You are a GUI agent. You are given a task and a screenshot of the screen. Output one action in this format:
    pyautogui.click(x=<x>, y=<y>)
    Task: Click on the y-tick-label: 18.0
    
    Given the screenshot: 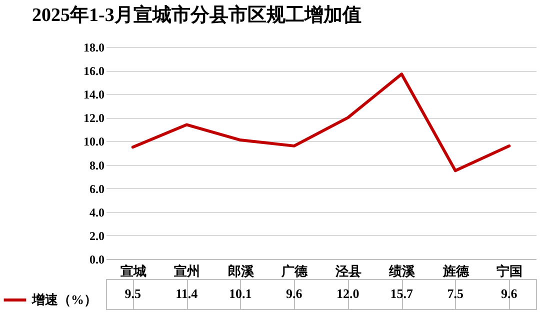 What is the action you would take?
    pyautogui.click(x=94, y=47)
    